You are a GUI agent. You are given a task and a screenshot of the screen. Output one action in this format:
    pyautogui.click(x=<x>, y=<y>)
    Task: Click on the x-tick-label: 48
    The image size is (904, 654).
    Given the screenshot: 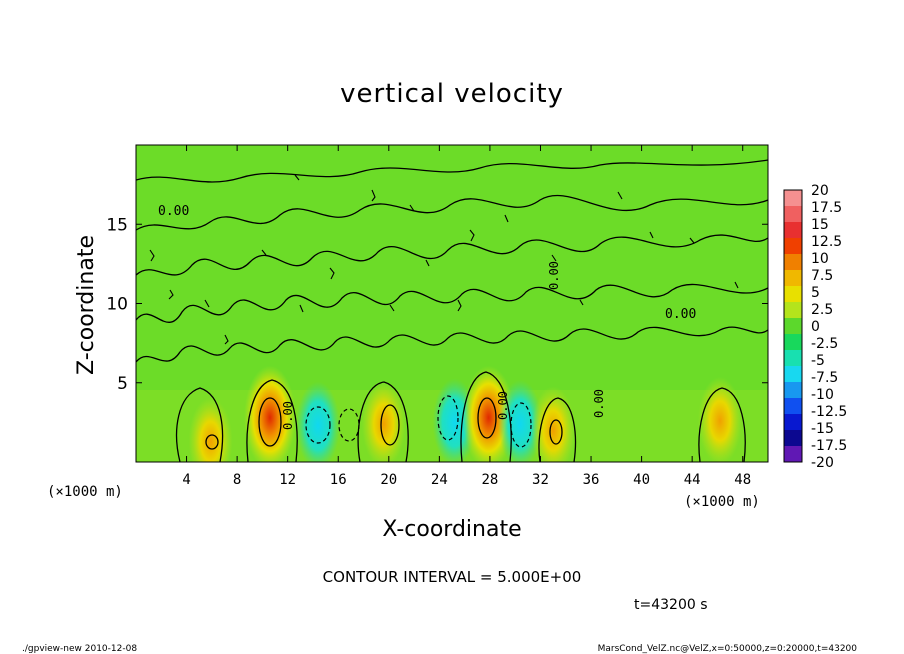 What is the action you would take?
    pyautogui.click(x=742, y=480)
    